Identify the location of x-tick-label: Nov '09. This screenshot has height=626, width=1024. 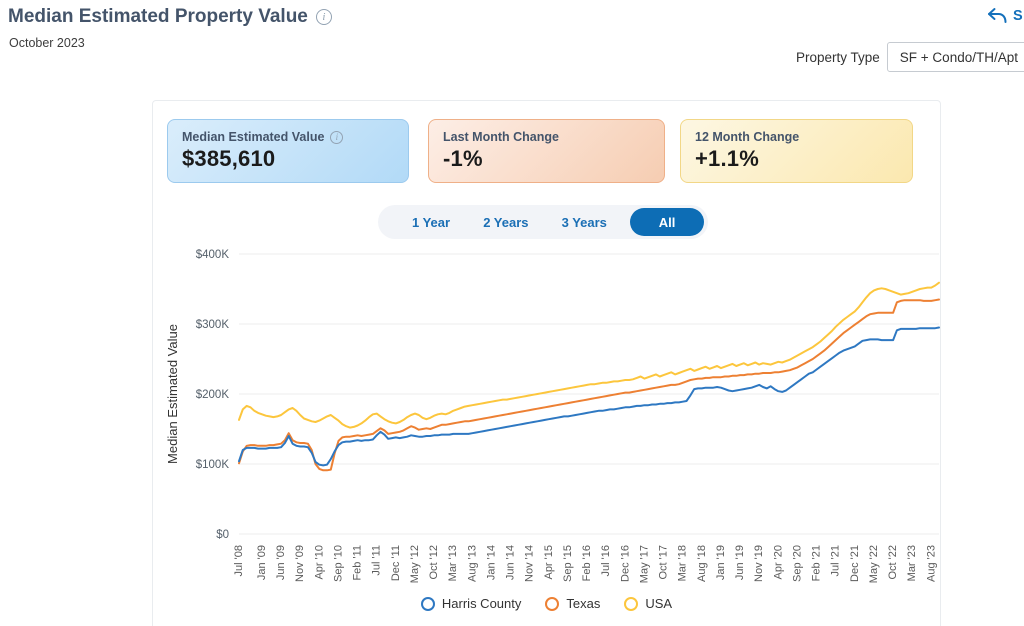
(300, 563).